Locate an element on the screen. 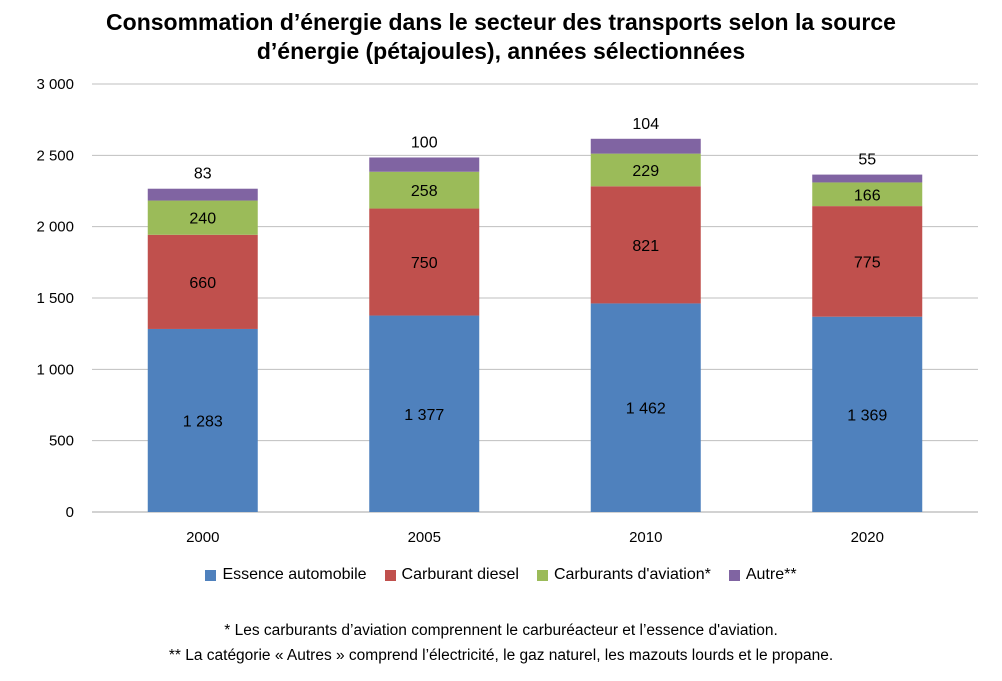 The height and width of the screenshot is (681, 1002). bar-segment-autre-2010 is located at coordinates (645, 146).